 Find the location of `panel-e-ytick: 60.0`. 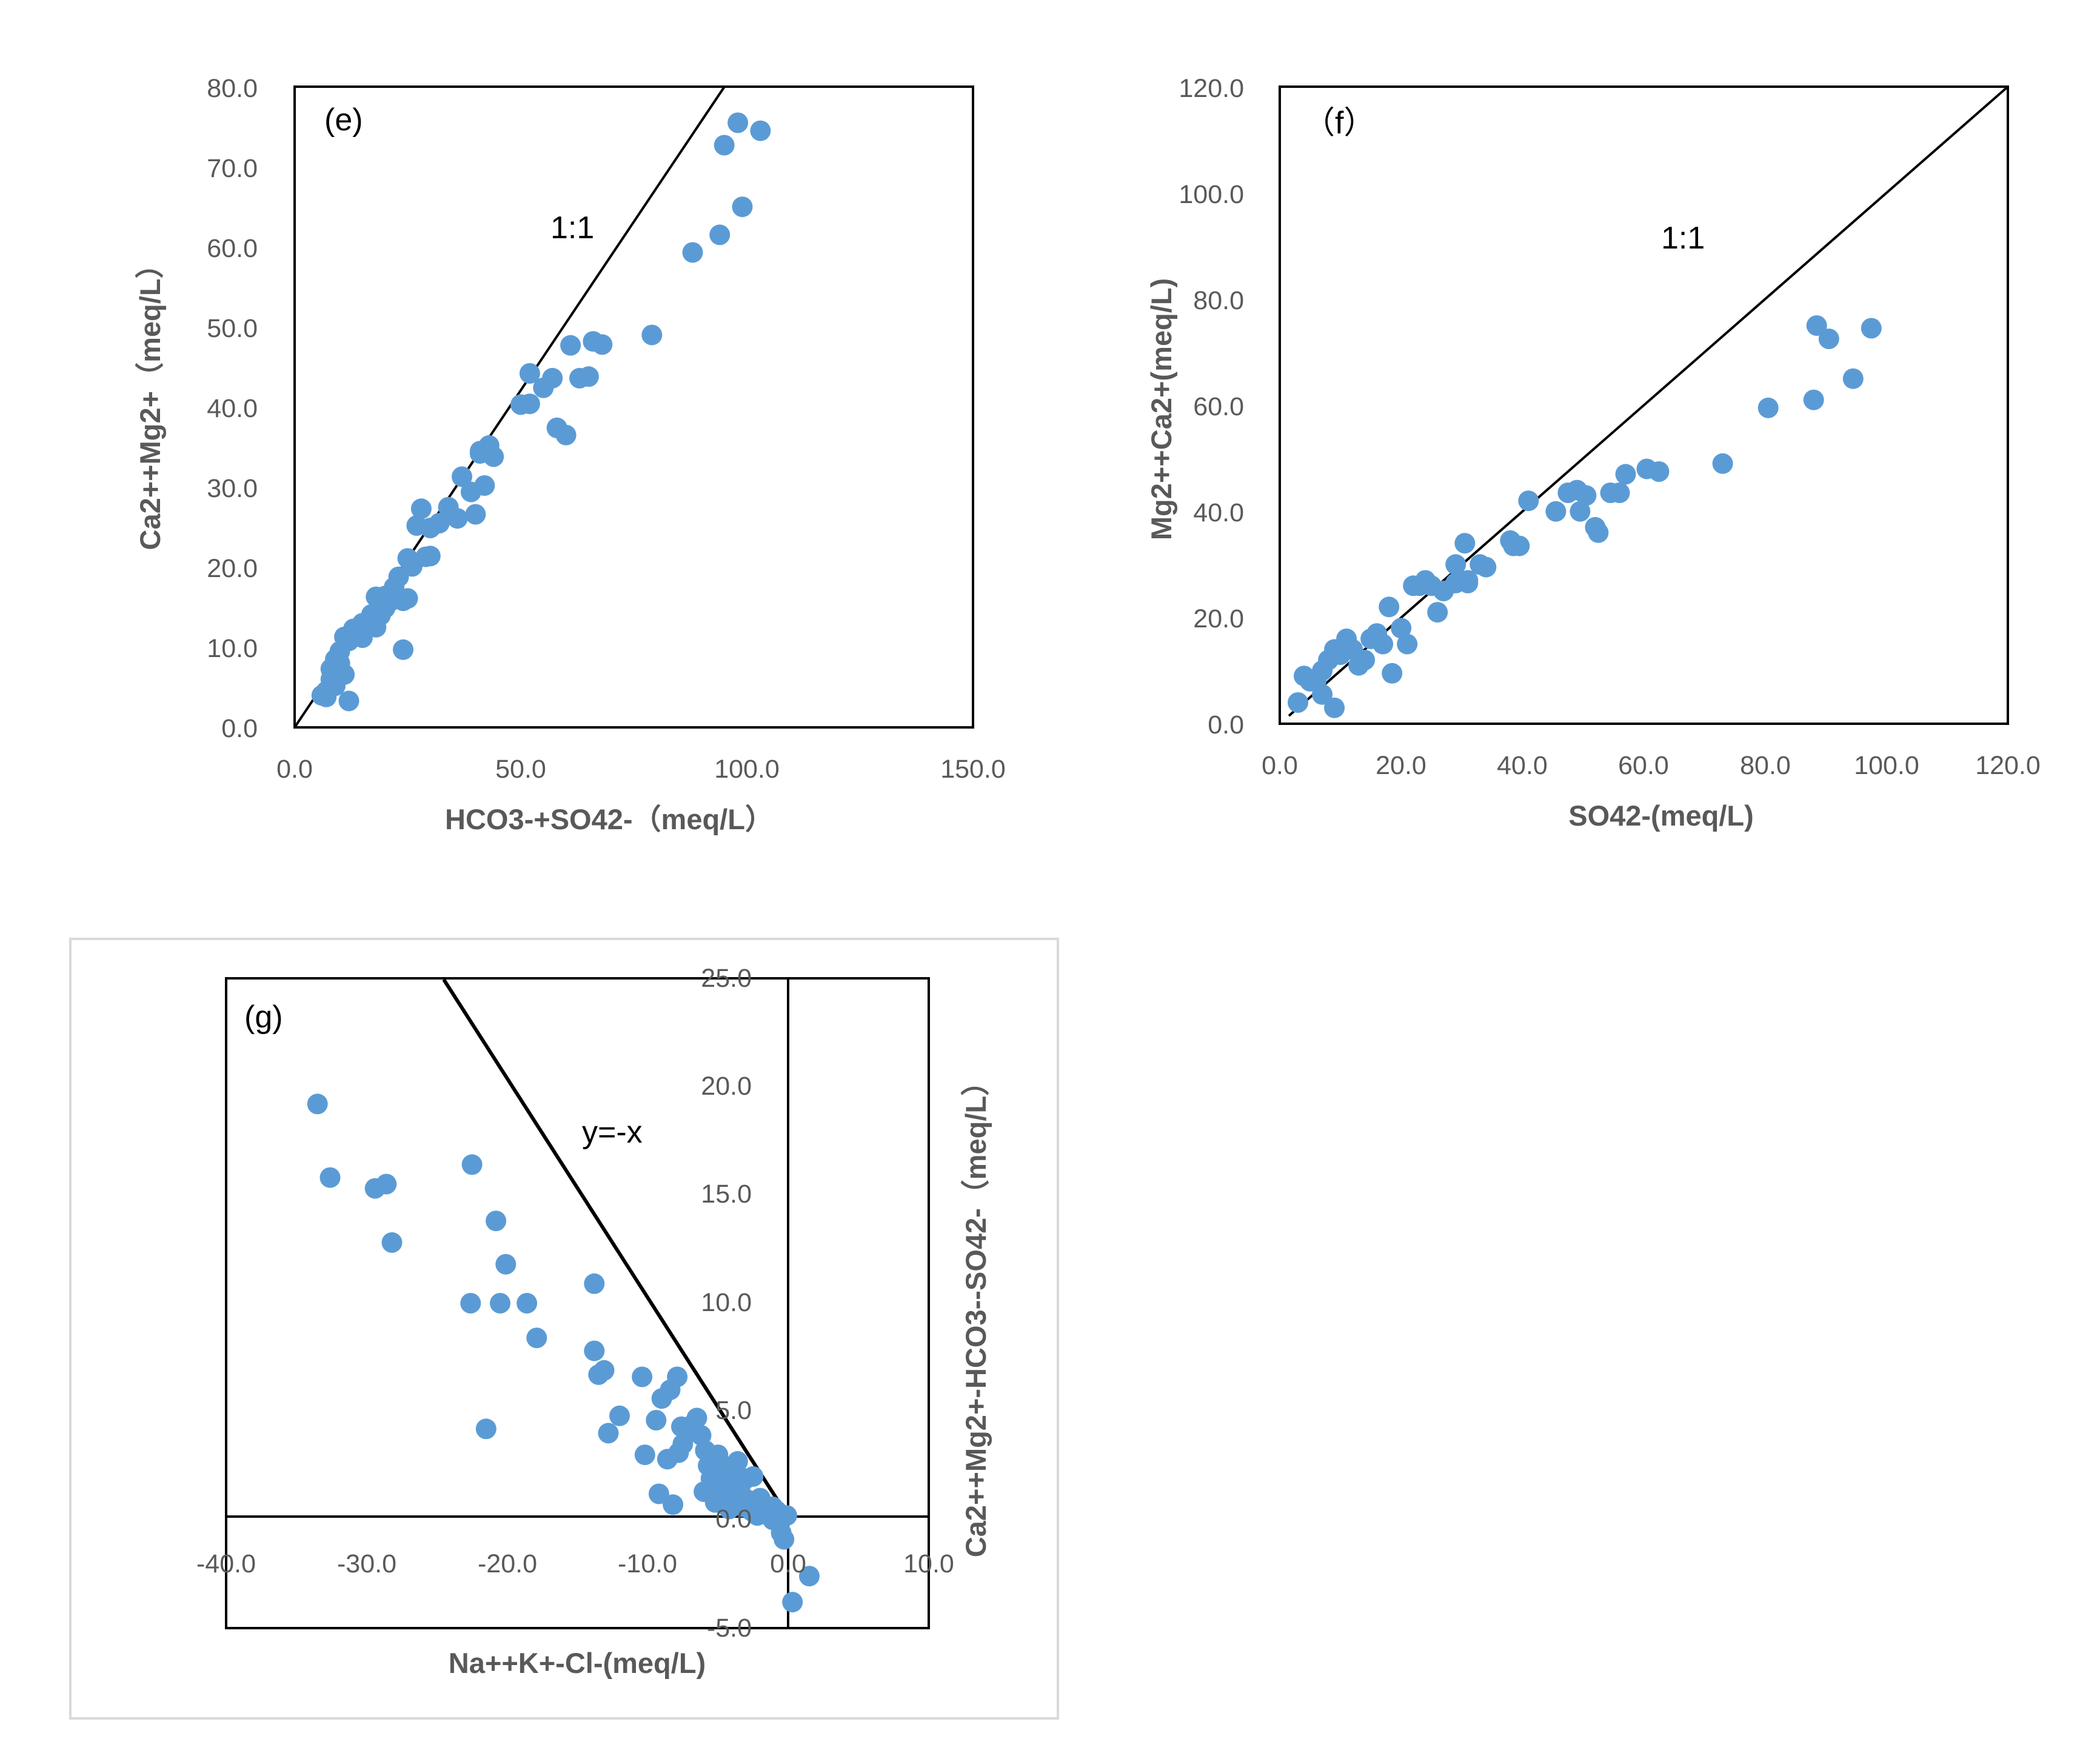

panel-e-ytick: 60.0 is located at coordinates (232, 249).